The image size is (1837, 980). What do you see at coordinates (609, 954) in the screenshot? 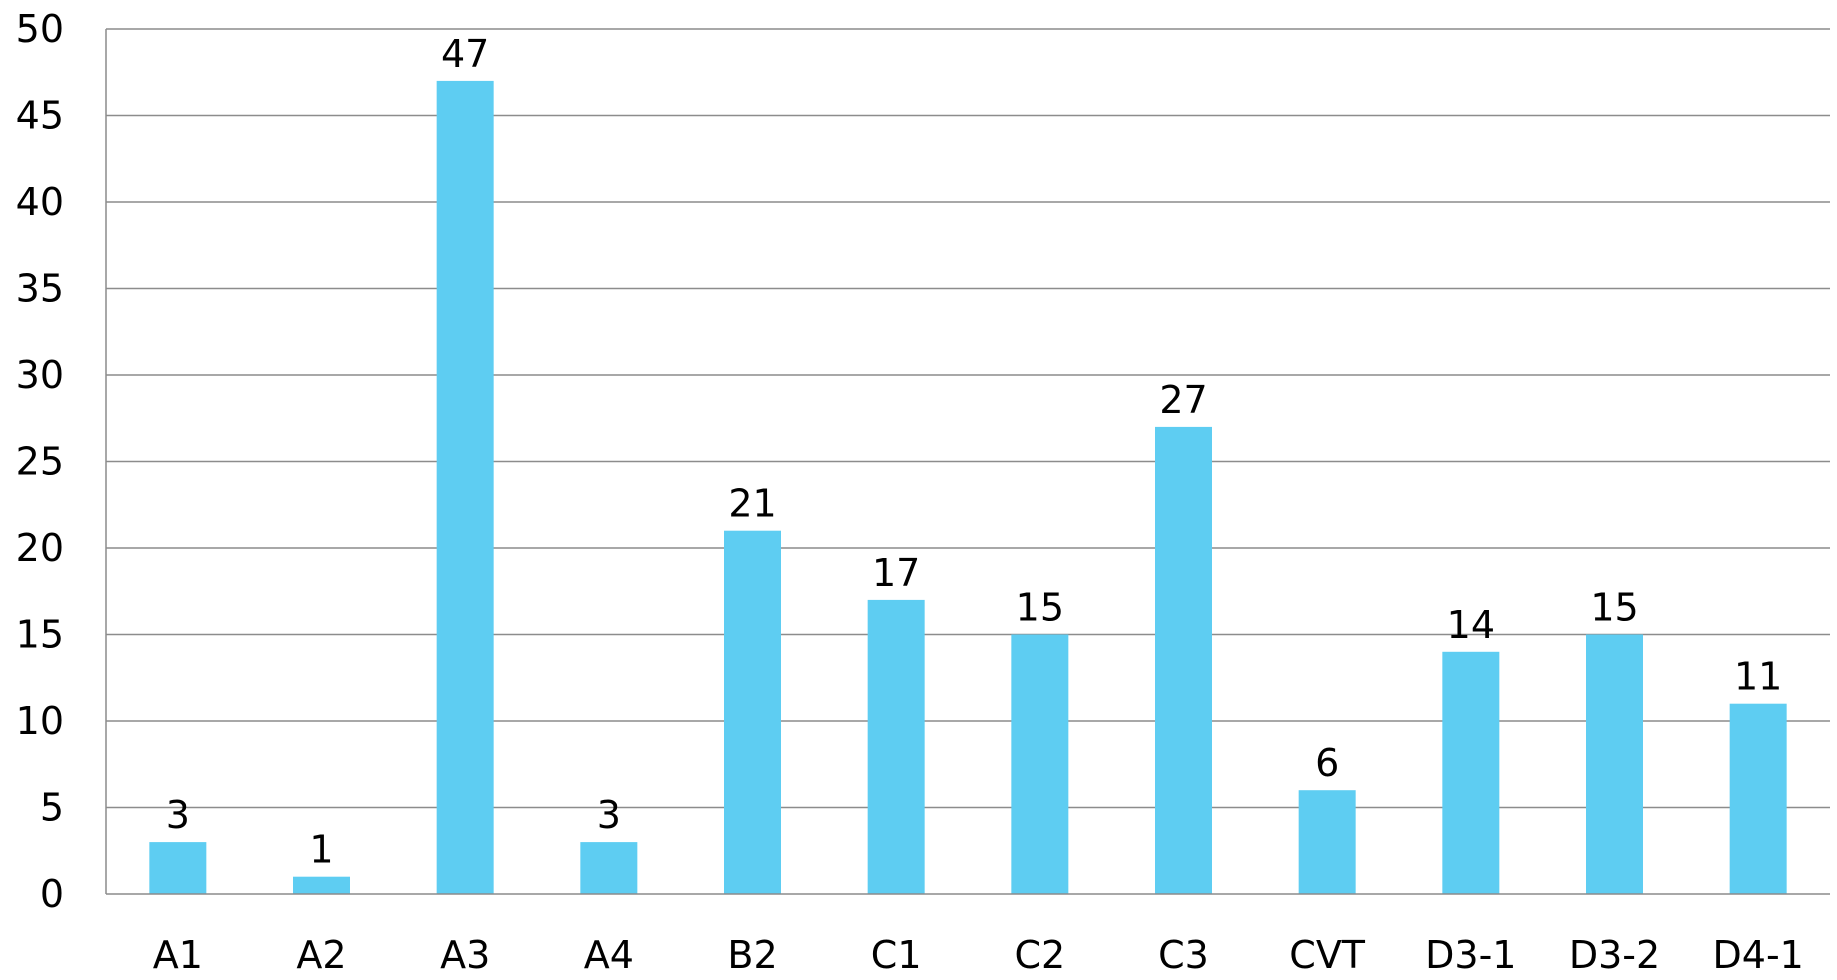
I see `x-tick-label: A4` at bounding box center [609, 954].